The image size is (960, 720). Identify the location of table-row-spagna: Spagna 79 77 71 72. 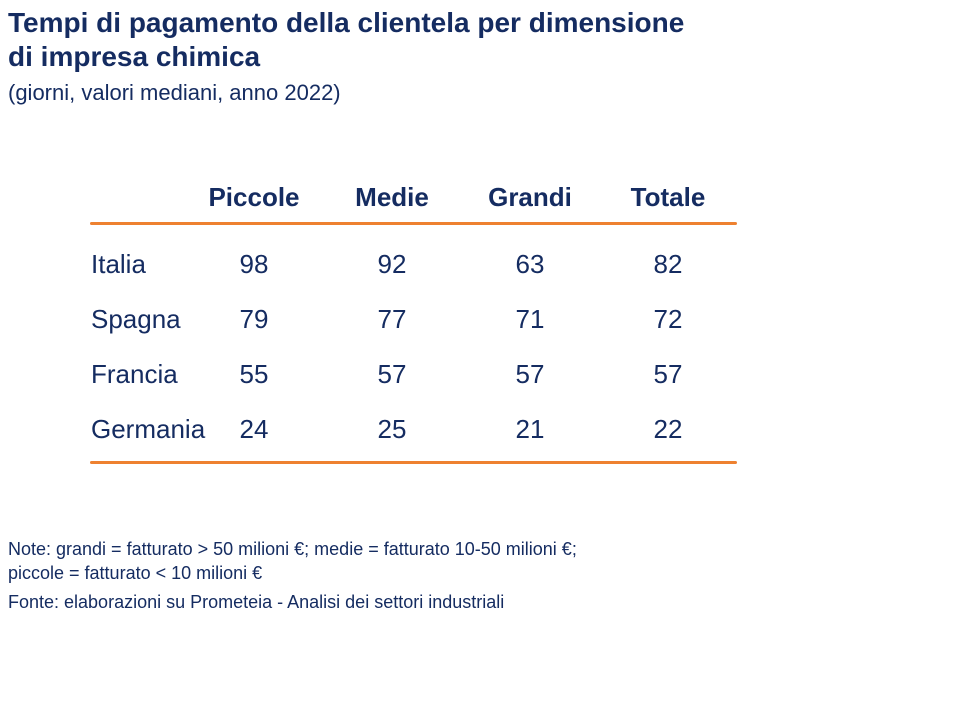
(413, 319).